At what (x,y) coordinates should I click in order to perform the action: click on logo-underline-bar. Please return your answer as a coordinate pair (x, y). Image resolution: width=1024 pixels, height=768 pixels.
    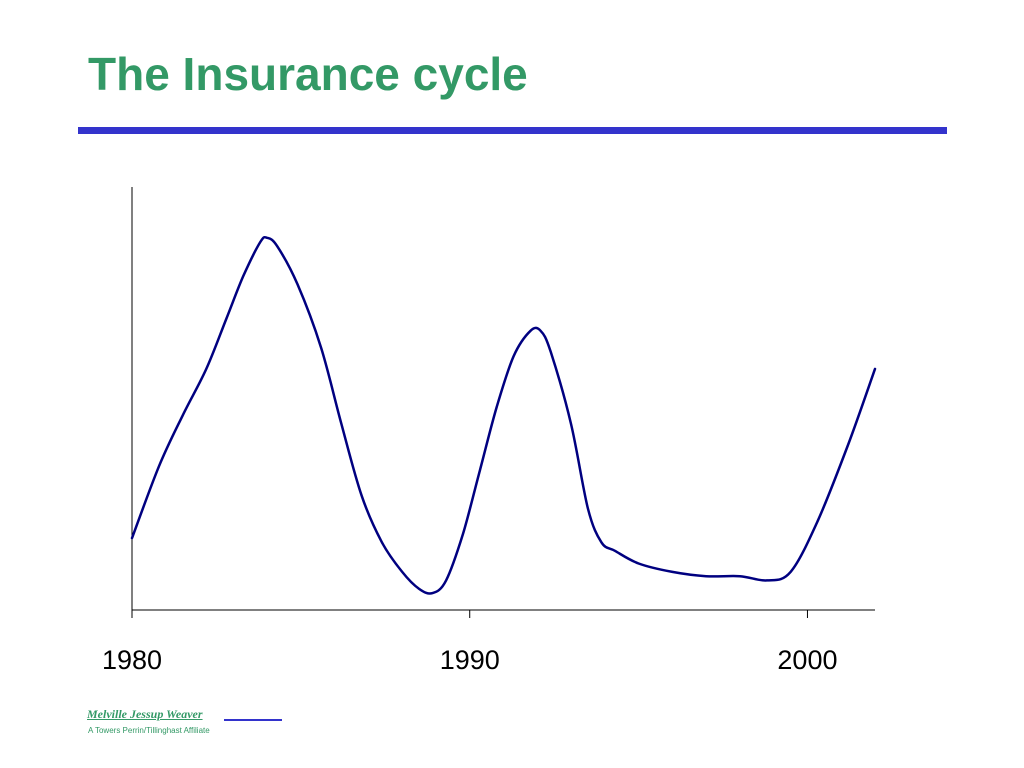
    Looking at the image, I should click on (253, 720).